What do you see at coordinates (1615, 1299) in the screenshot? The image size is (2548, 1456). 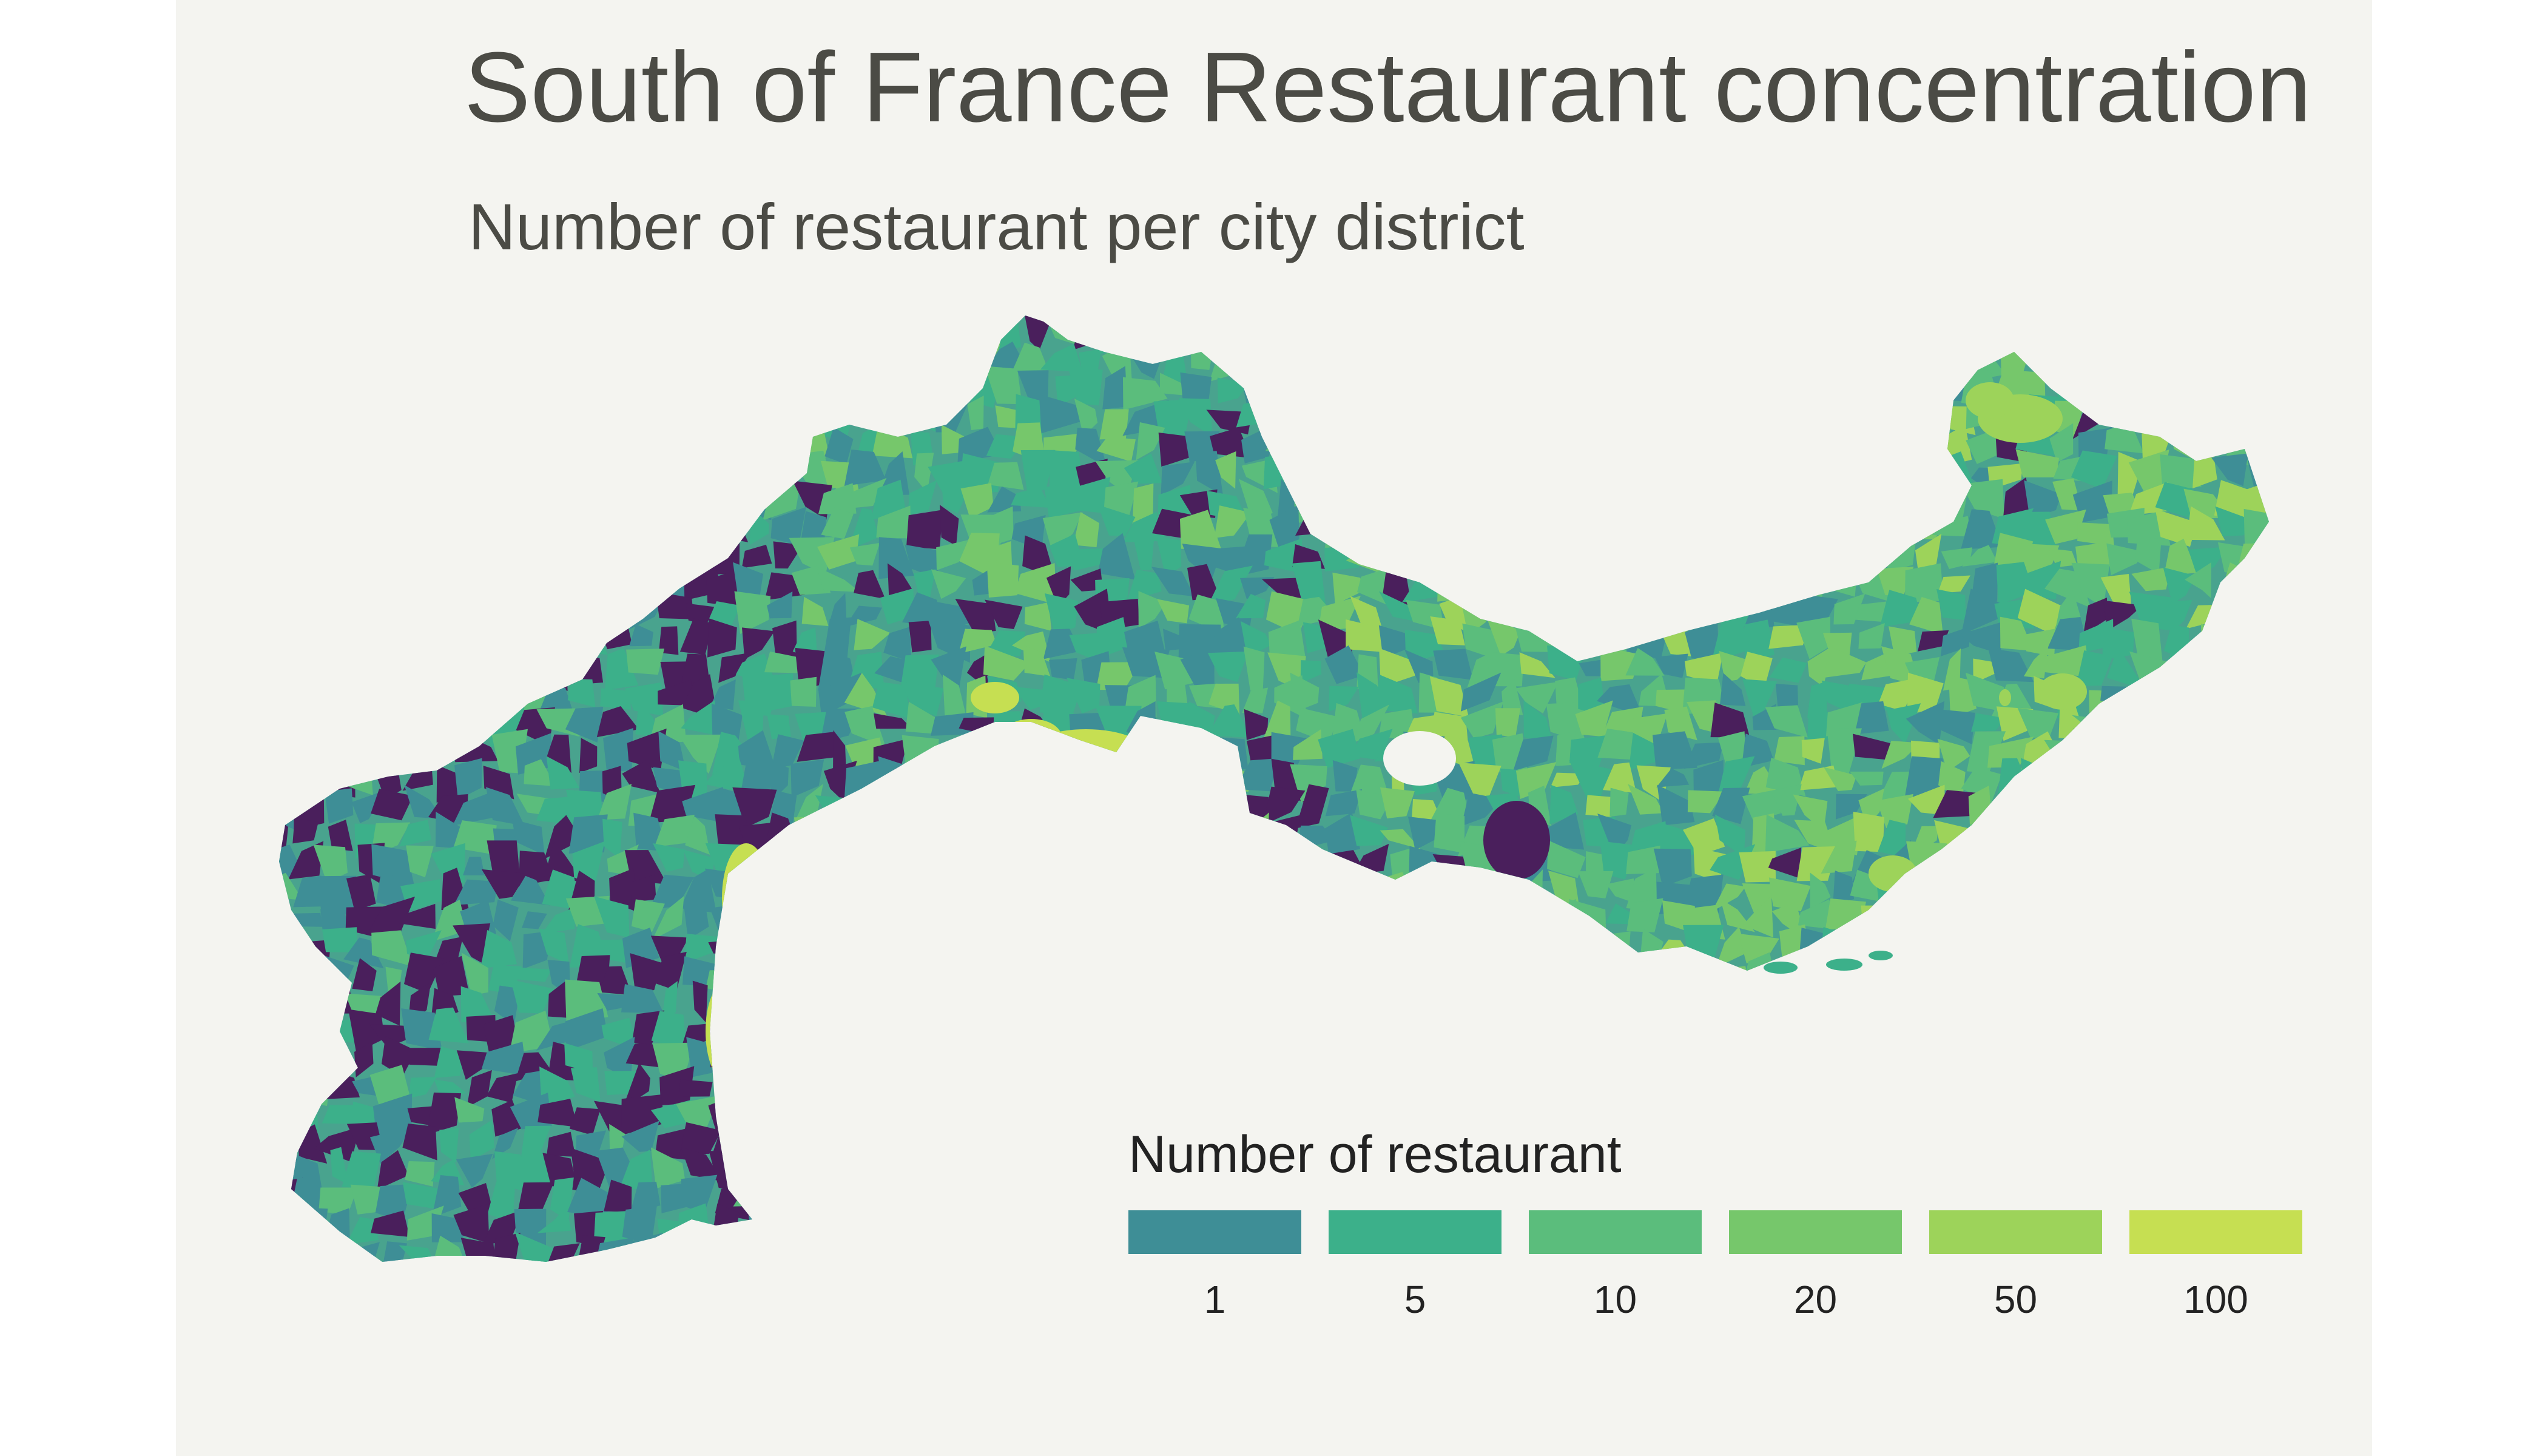 I see `legend-tick-label: 10` at bounding box center [1615, 1299].